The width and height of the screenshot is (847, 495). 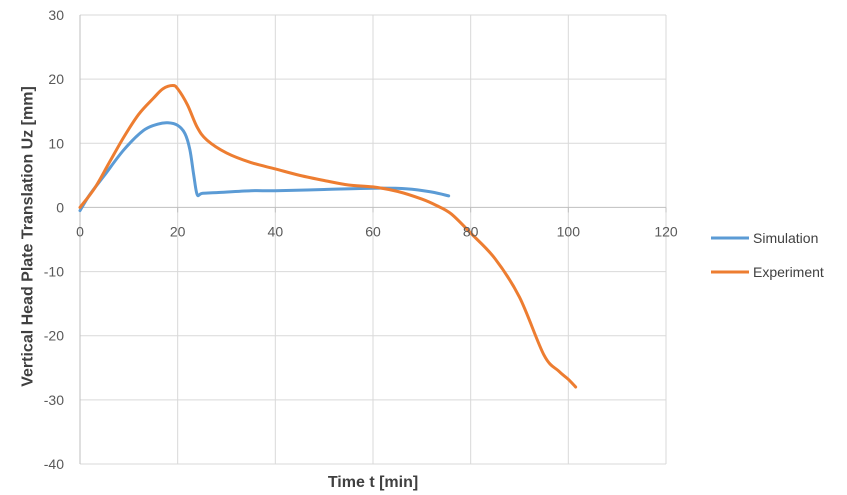 What do you see at coordinates (666, 231) in the screenshot?
I see `x-tick-label: 120` at bounding box center [666, 231].